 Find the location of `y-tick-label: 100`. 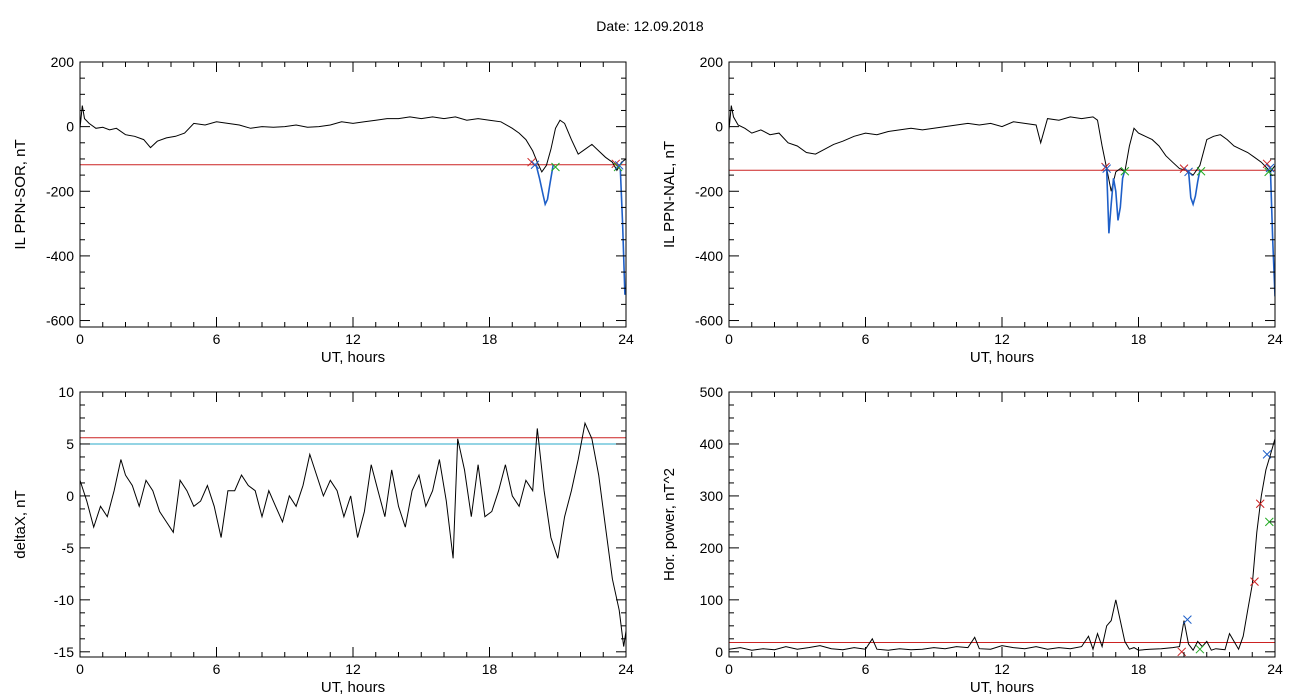

y-tick-label: 100 is located at coordinates (712, 600).